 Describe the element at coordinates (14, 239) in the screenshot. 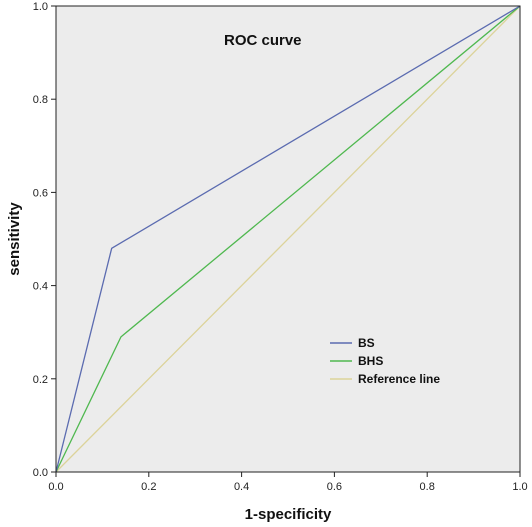

I see `y-axis-label: sensitivity` at that location.